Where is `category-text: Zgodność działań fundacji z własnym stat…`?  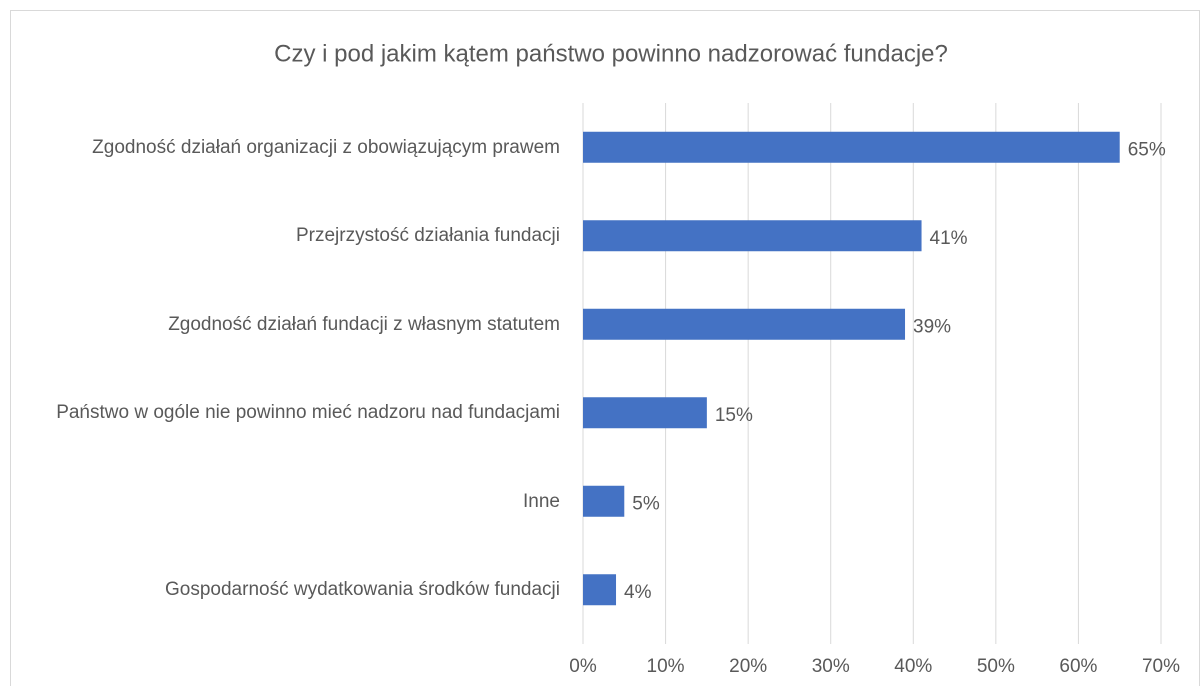
category-text: Zgodność działań fundacji z własnym stat… is located at coordinates (364, 324).